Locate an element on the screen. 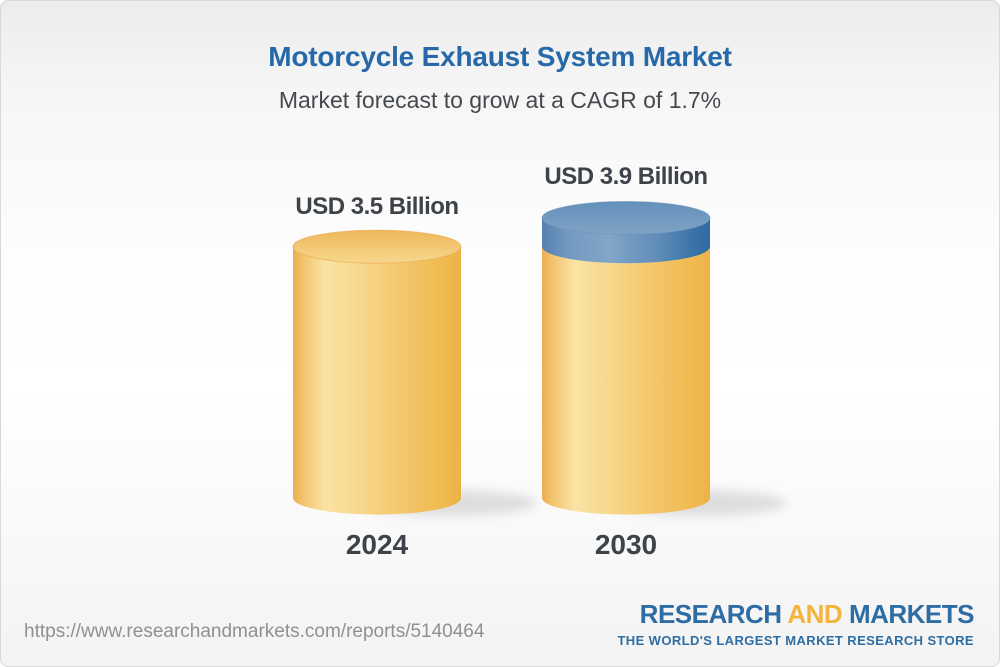 The height and width of the screenshot is (667, 1000). cylinder-2030-base-body is located at coordinates (626, 380).